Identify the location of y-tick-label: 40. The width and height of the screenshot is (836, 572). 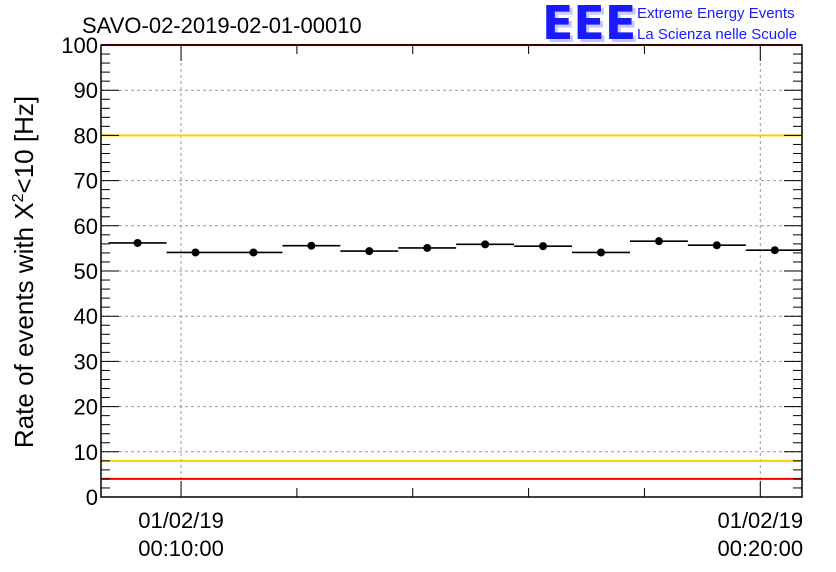
(86, 316).